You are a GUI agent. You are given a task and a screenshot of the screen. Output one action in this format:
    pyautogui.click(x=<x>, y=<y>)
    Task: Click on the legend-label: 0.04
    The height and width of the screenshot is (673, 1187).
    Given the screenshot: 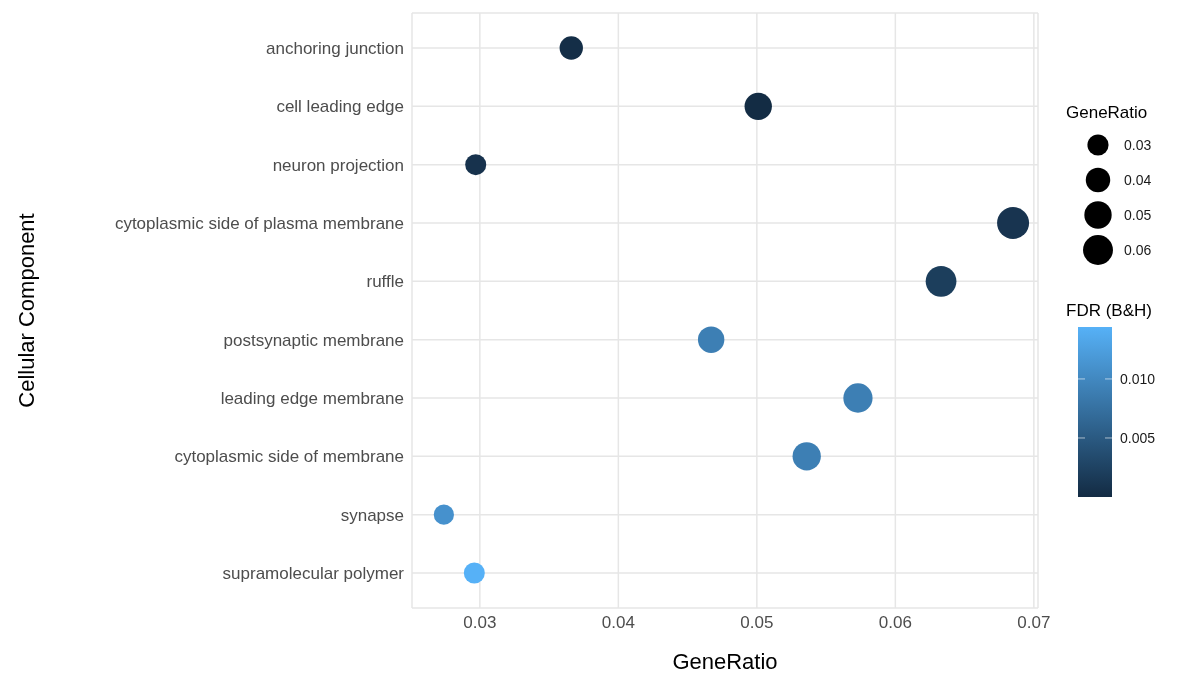 What is the action you would take?
    pyautogui.click(x=1138, y=180)
    